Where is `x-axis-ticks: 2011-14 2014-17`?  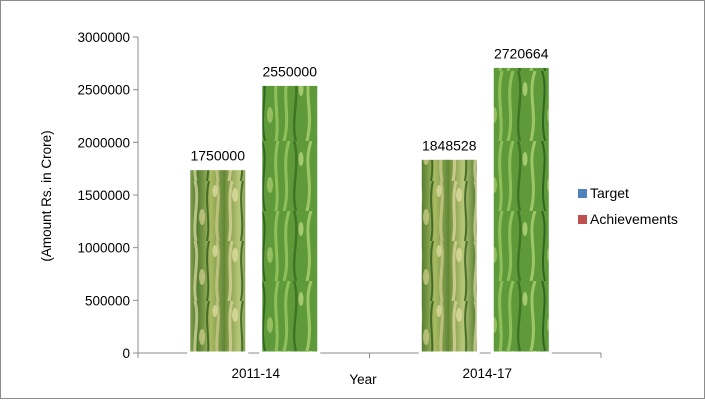 x-axis-ticks: 2011-14 2014-17 is located at coordinates (369, 367).